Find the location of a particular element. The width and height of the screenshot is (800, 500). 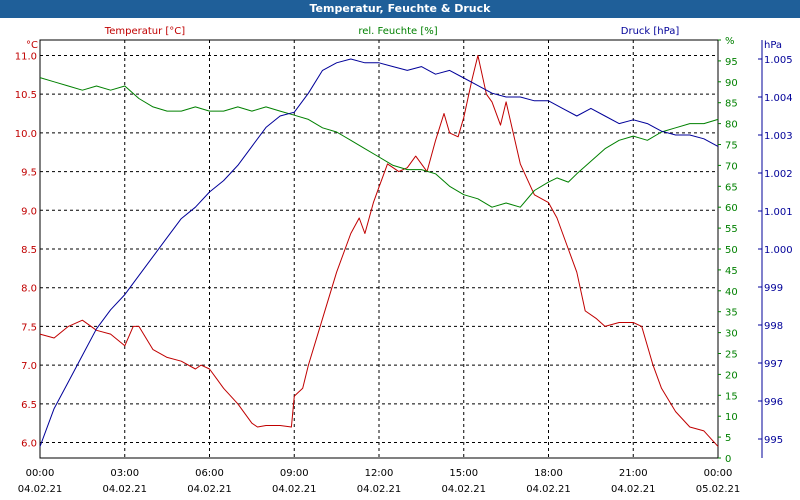

pressure-unit: hPa is located at coordinates (773, 45).